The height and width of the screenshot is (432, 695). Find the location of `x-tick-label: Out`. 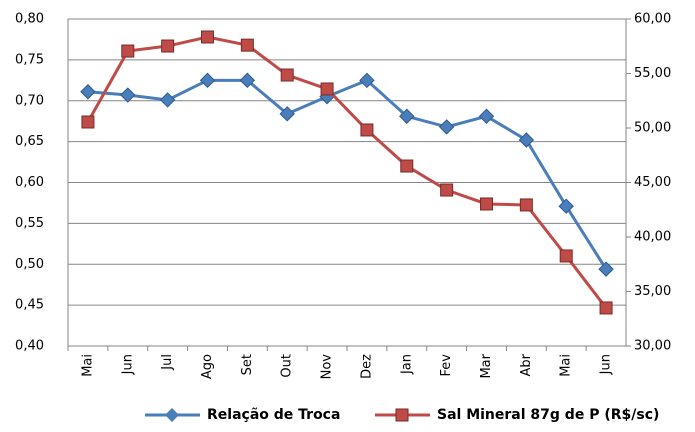

x-tick-label: Out is located at coordinates (287, 366).